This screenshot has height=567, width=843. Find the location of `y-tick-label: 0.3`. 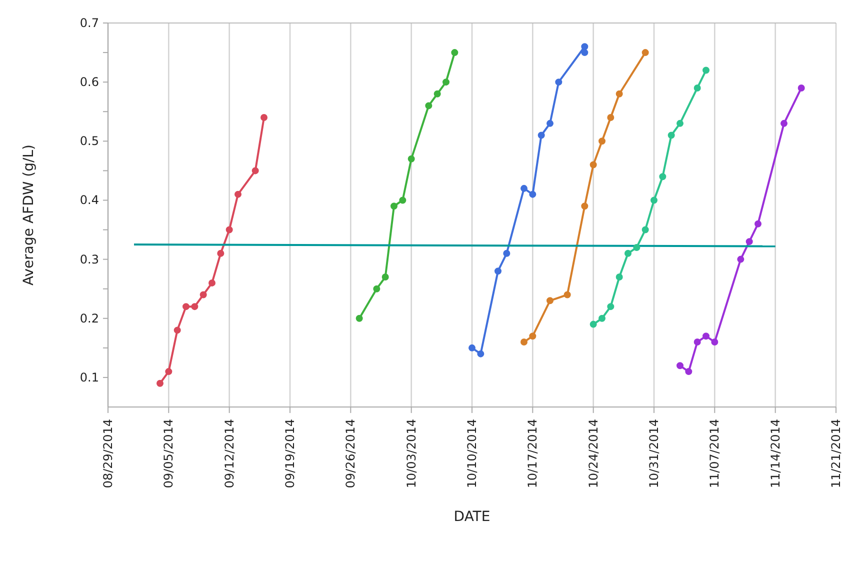

y-tick-label: 0.3 is located at coordinates (89, 259).